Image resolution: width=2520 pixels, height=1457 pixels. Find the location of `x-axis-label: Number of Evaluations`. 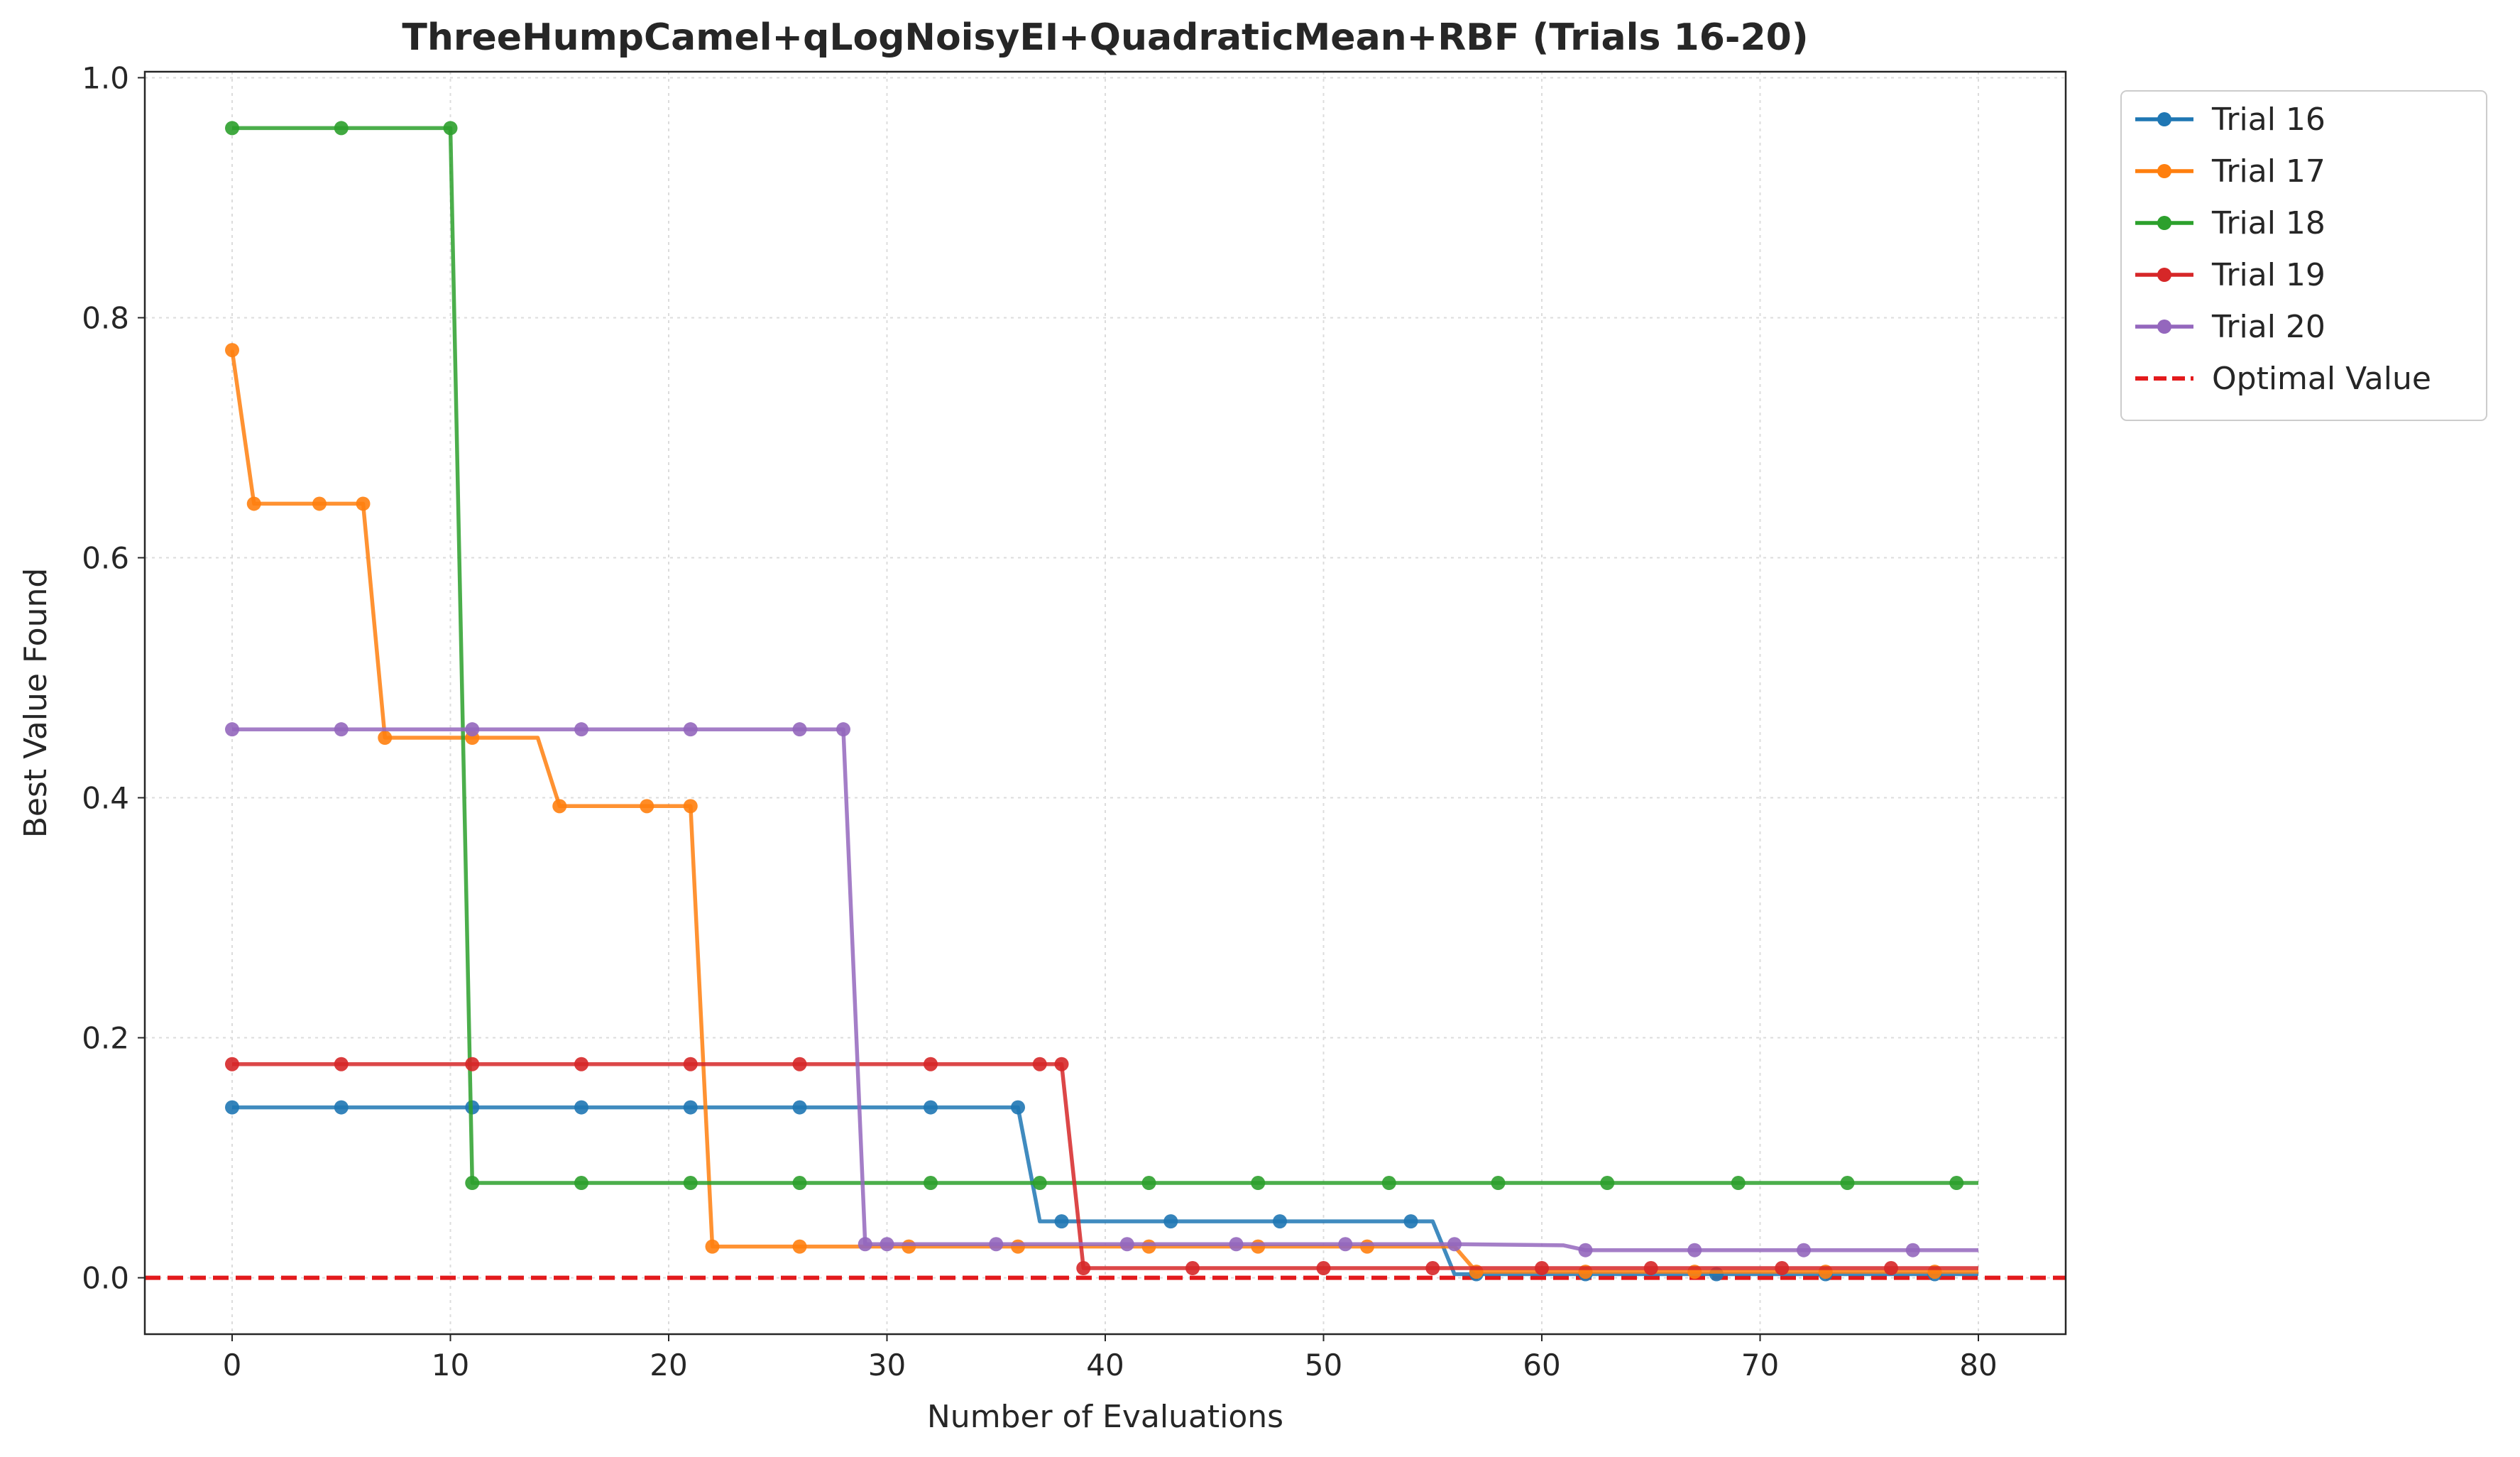

x-axis-label: Number of Evaluations is located at coordinates (1105, 1417).